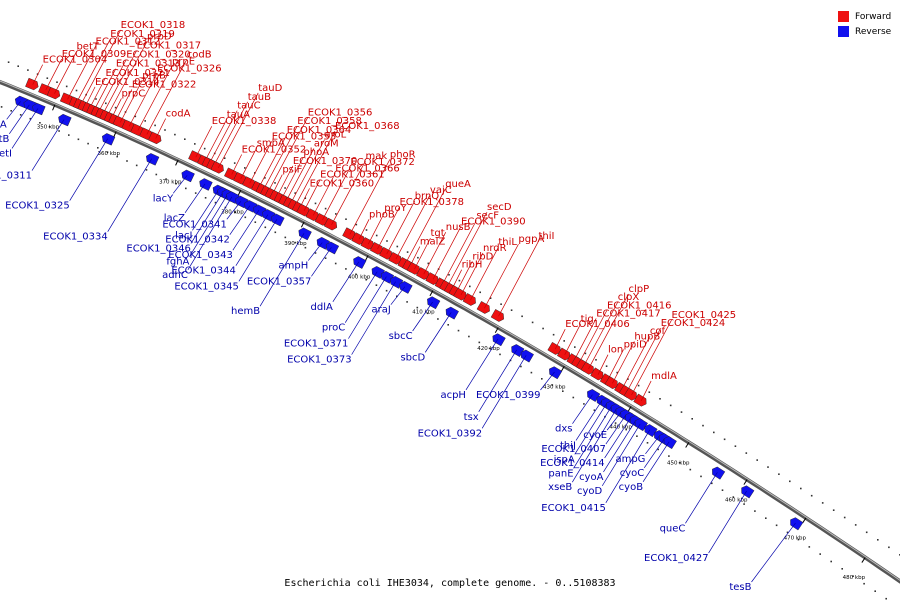  Describe the element at coordinates (294, 266) in the screenshot. I see `gene-label: ampH` at that location.